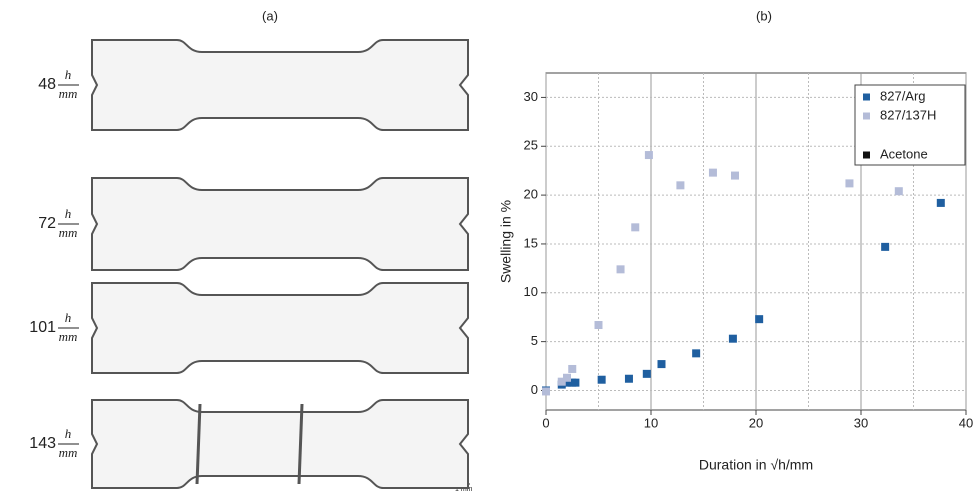 This screenshot has height=494, width=980. I want to click on x-tick-label: 40, so click(966, 422).